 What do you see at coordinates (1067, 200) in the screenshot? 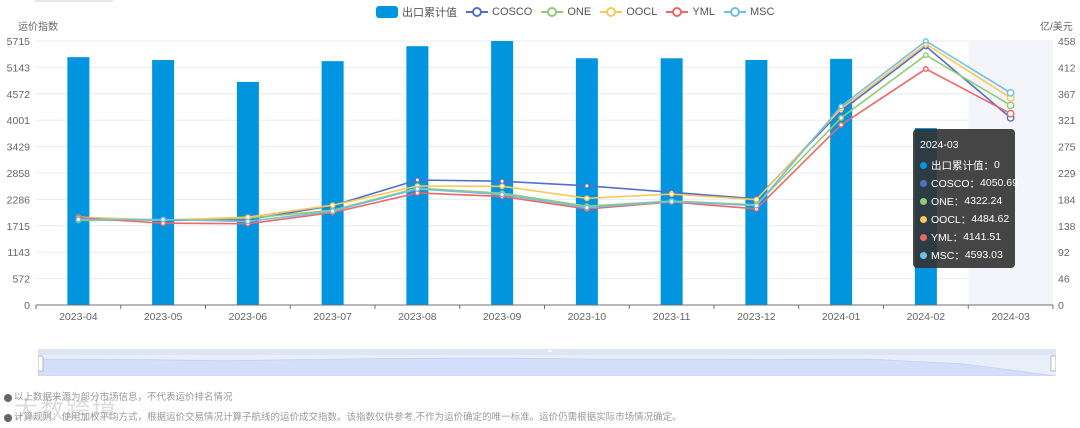
I see `svg-text: 184` at bounding box center [1067, 200].